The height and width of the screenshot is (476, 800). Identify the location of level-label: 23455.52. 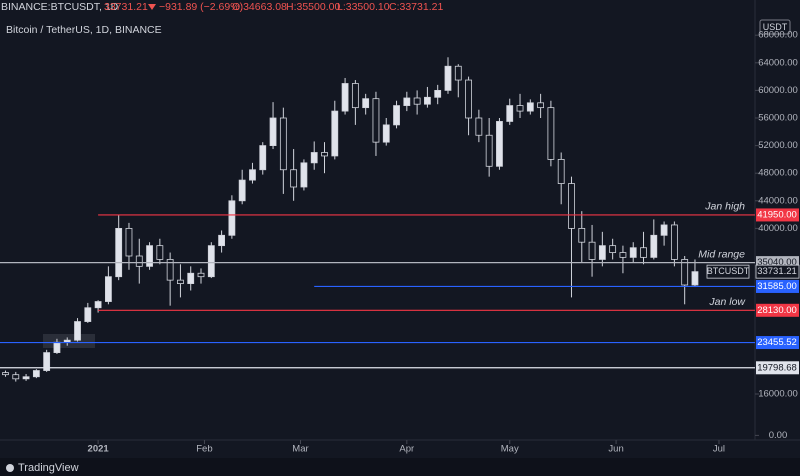
(777, 342).